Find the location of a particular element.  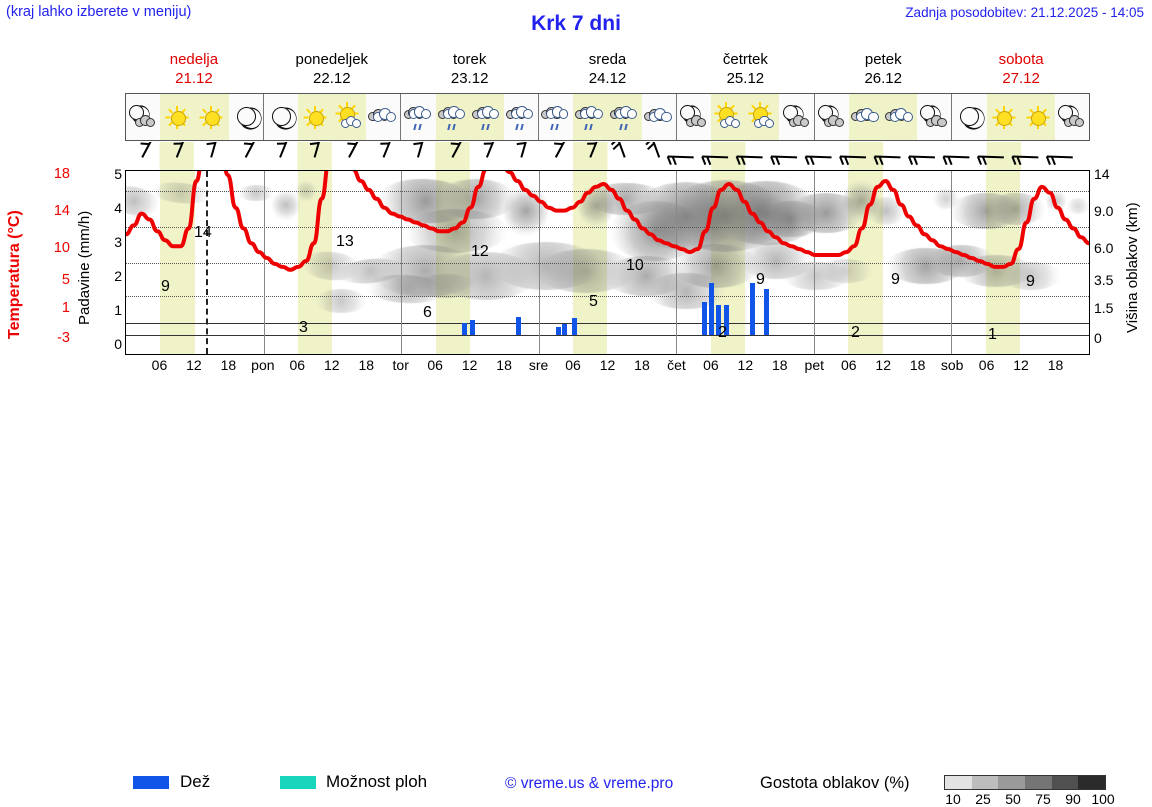

day-name: četrtek is located at coordinates (745, 59).